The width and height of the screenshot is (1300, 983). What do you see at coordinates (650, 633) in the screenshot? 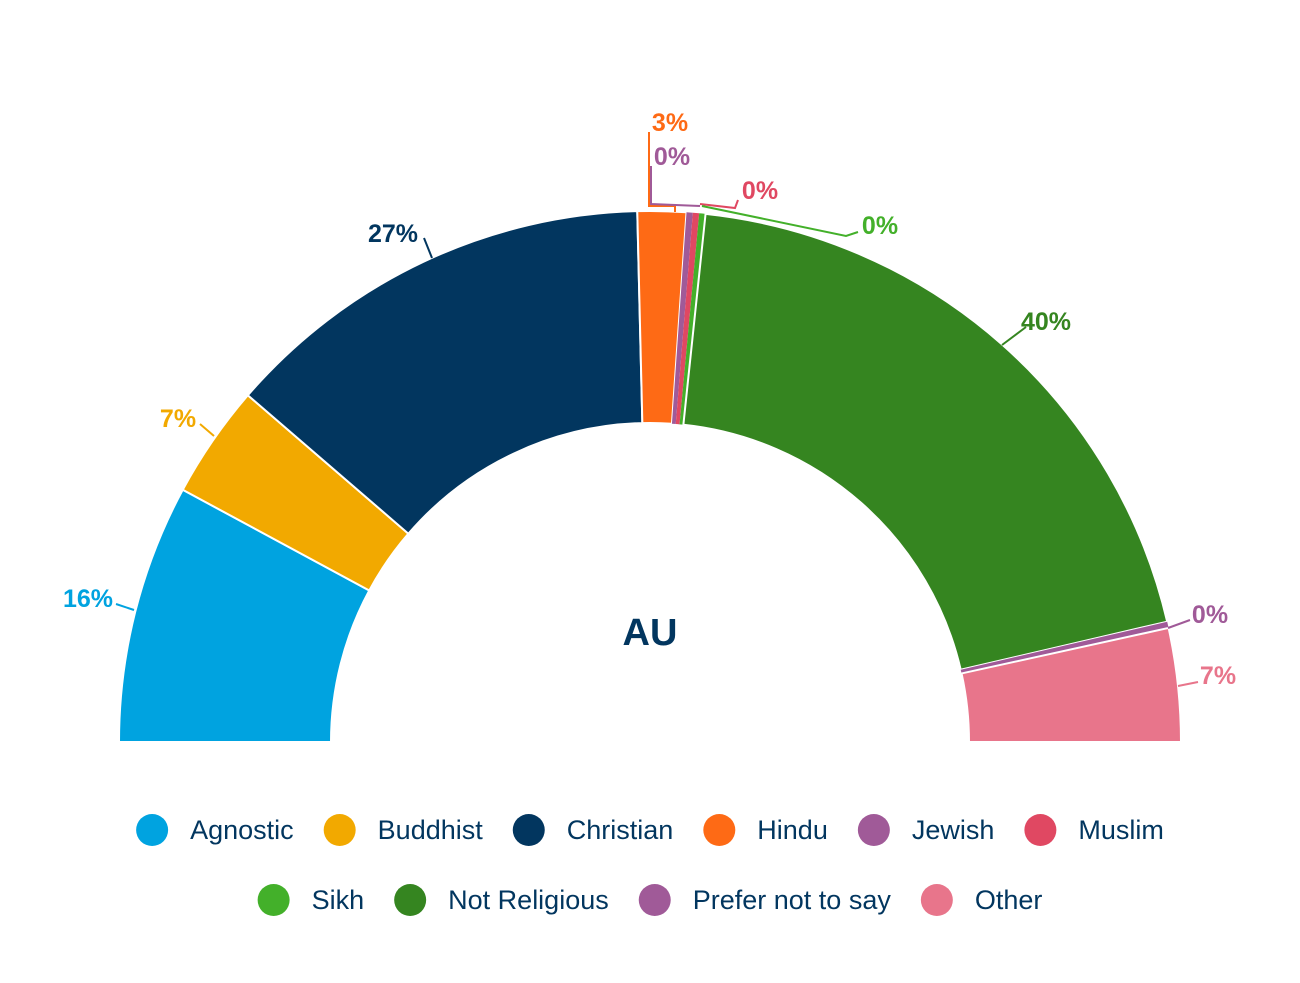
I see `center-label: AU` at bounding box center [650, 633].